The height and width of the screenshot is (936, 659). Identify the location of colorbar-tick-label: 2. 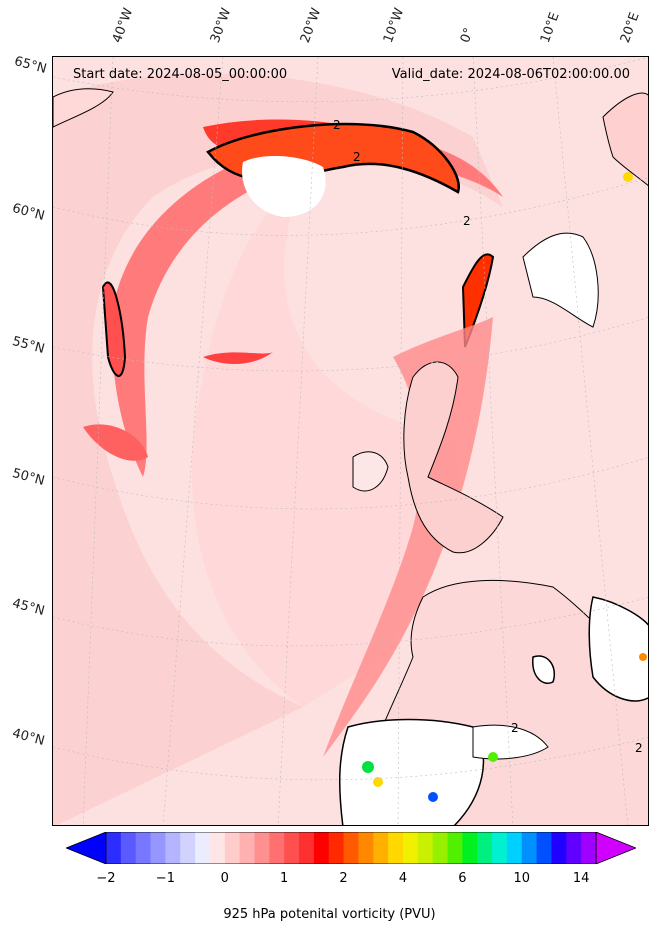
(343, 878).